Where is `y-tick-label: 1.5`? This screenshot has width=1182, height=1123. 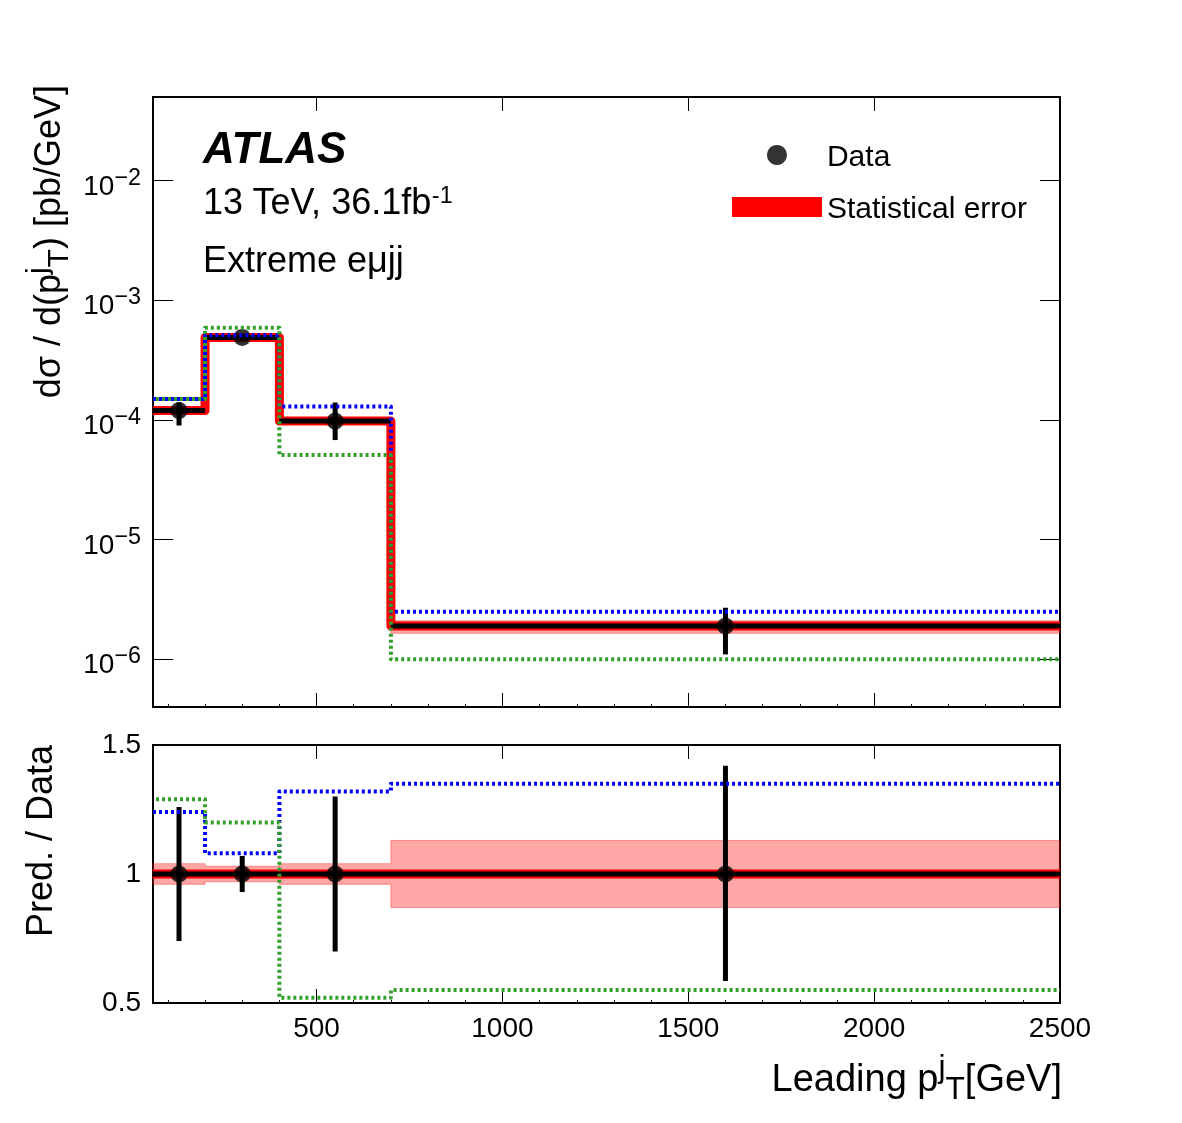 y-tick-label: 1.5 is located at coordinates (121, 743).